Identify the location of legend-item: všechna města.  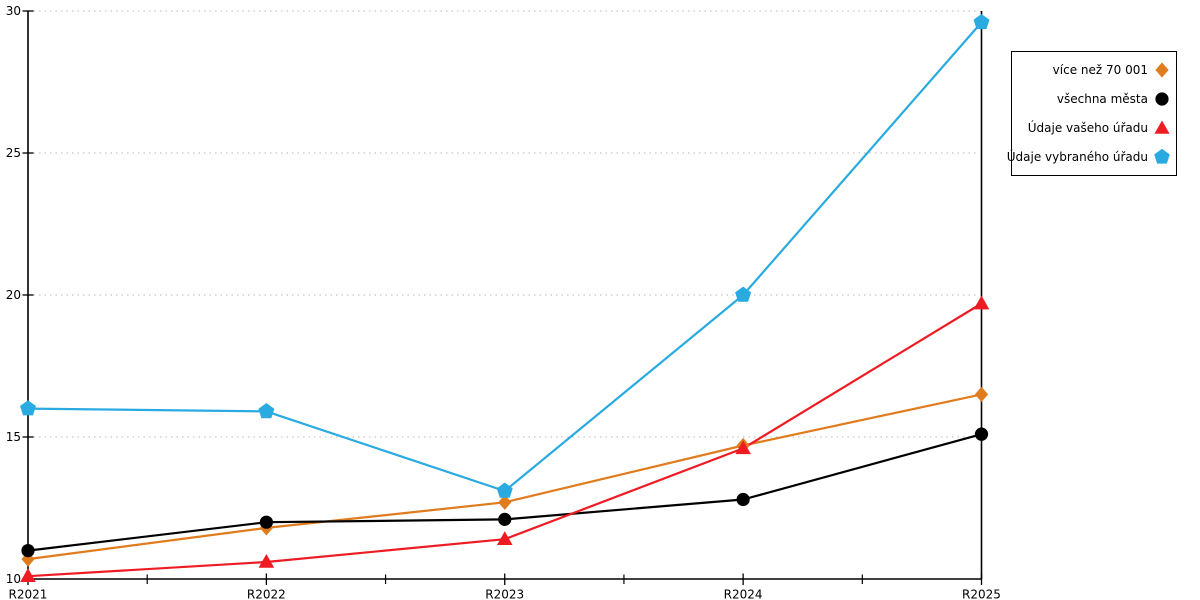
(1094, 98).